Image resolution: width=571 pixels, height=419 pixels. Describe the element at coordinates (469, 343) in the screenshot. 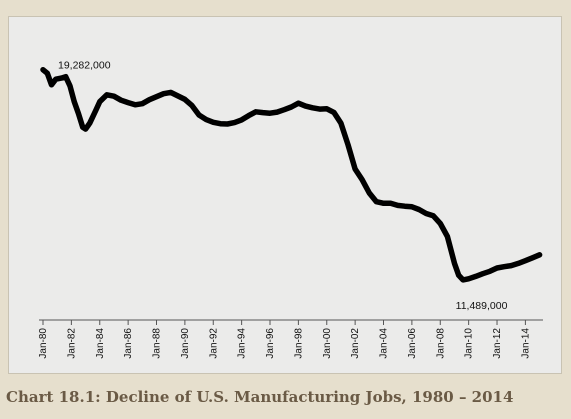

I see `x-tick-label: Jan-10` at that location.